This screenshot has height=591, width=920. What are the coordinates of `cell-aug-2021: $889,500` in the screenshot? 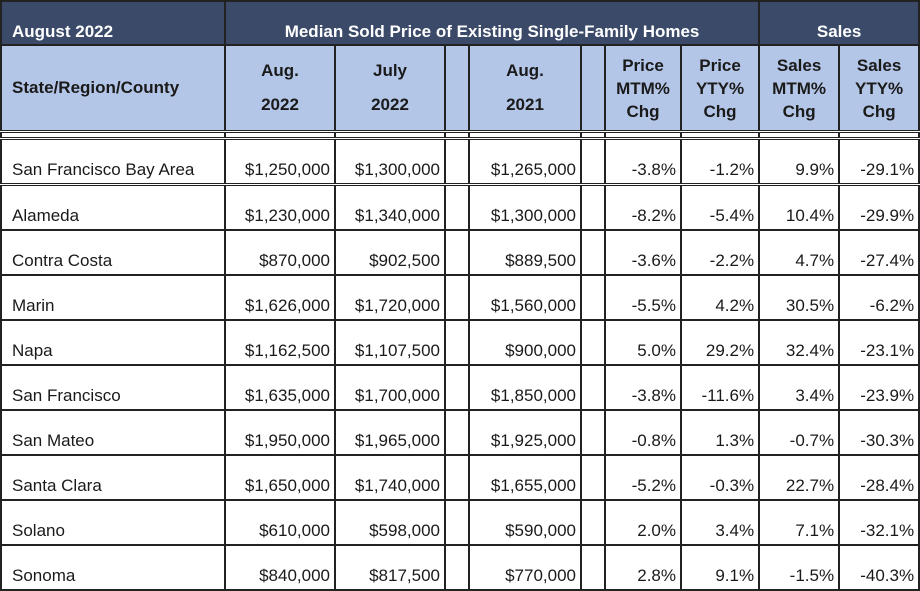 It's located at (525, 252).